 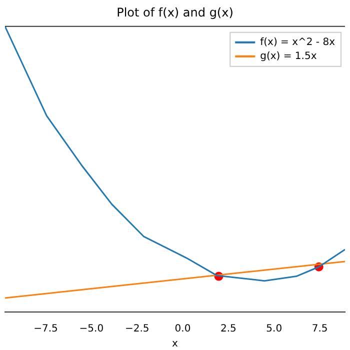 What do you see at coordinates (288, 56) in the screenshot?
I see `legend-label: g(x) = 1.5x` at bounding box center [288, 56].